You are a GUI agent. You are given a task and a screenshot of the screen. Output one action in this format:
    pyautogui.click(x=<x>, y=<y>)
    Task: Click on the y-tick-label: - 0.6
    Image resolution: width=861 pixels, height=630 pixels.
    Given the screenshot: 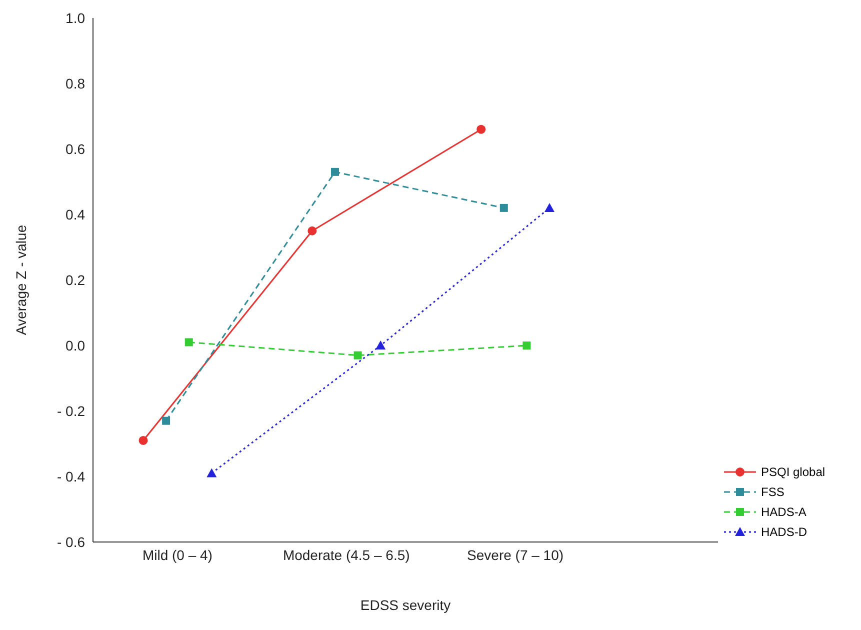 What is the action you would take?
    pyautogui.click(x=71, y=542)
    